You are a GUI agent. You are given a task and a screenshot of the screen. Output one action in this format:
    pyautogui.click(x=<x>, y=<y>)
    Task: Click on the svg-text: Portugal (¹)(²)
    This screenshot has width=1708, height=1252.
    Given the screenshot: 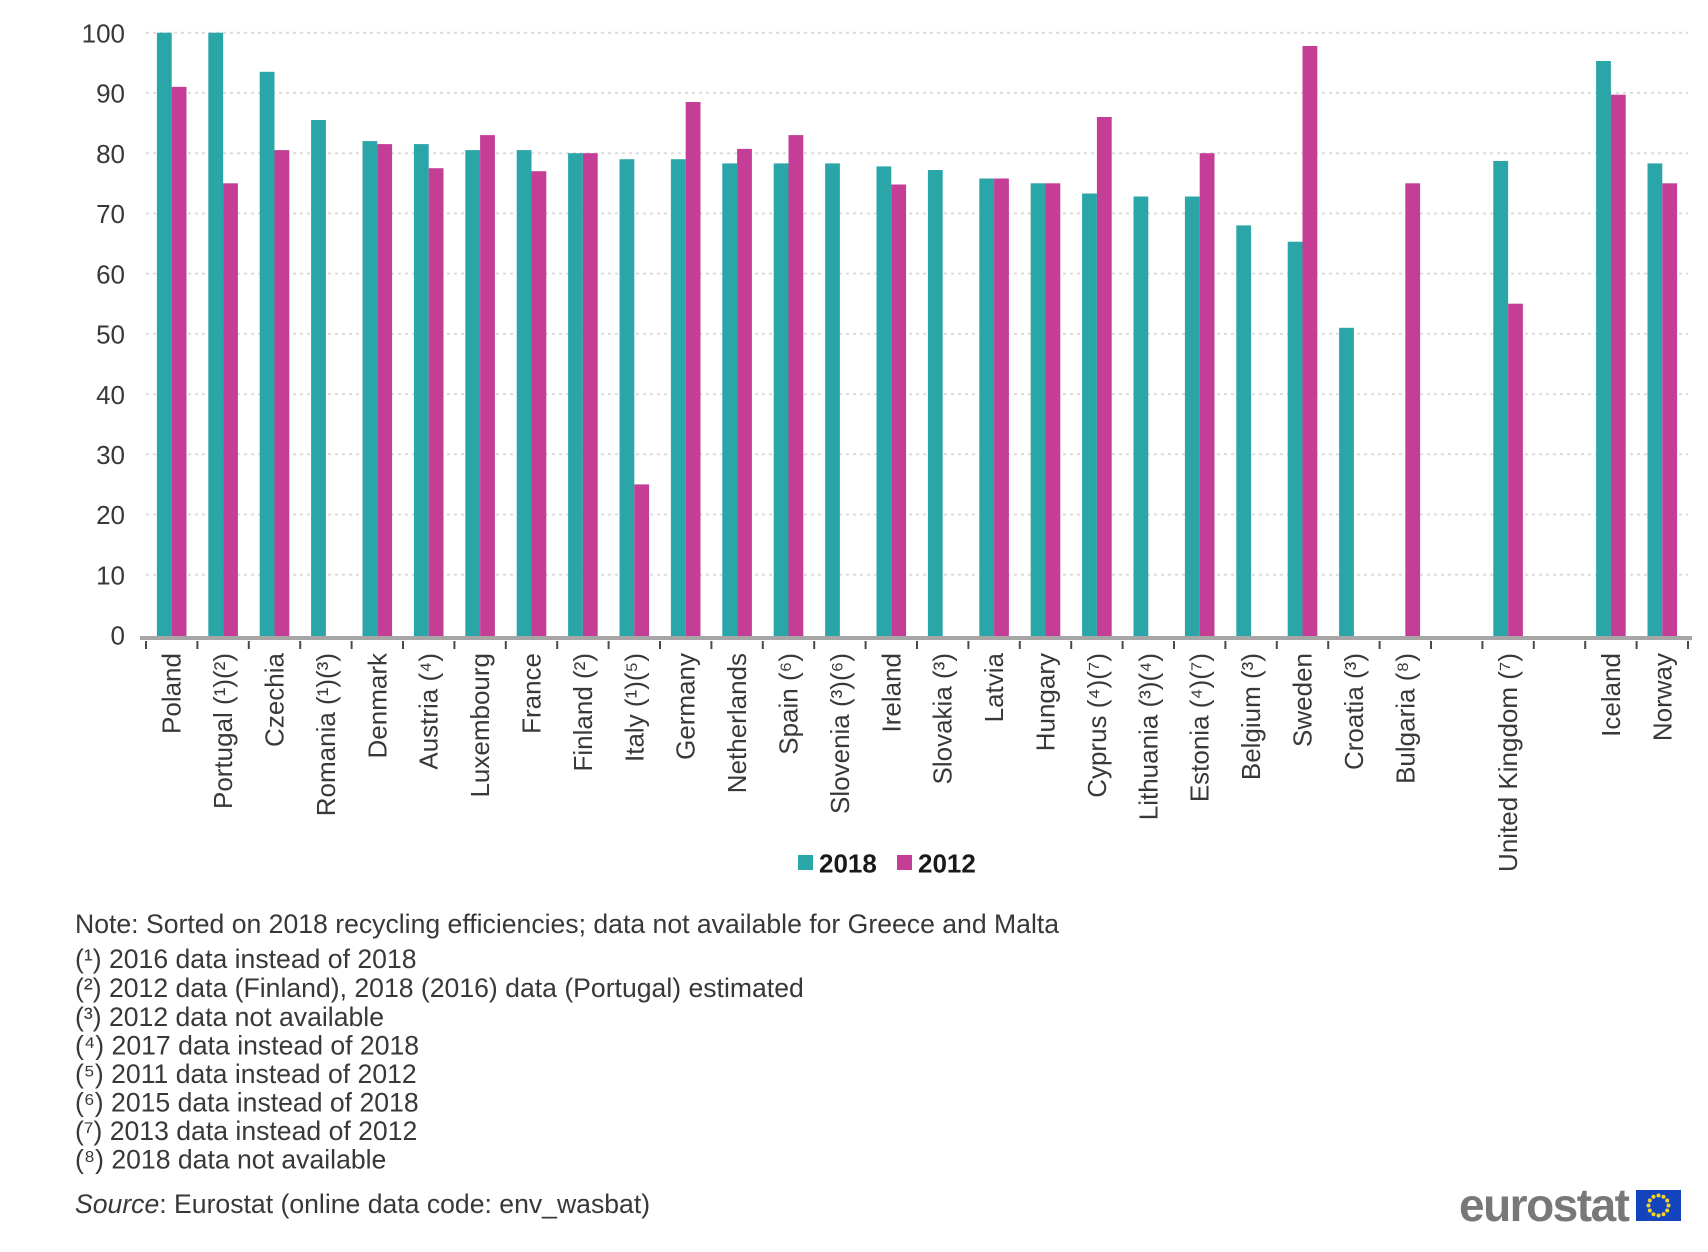 What is the action you would take?
    pyautogui.click(x=223, y=731)
    